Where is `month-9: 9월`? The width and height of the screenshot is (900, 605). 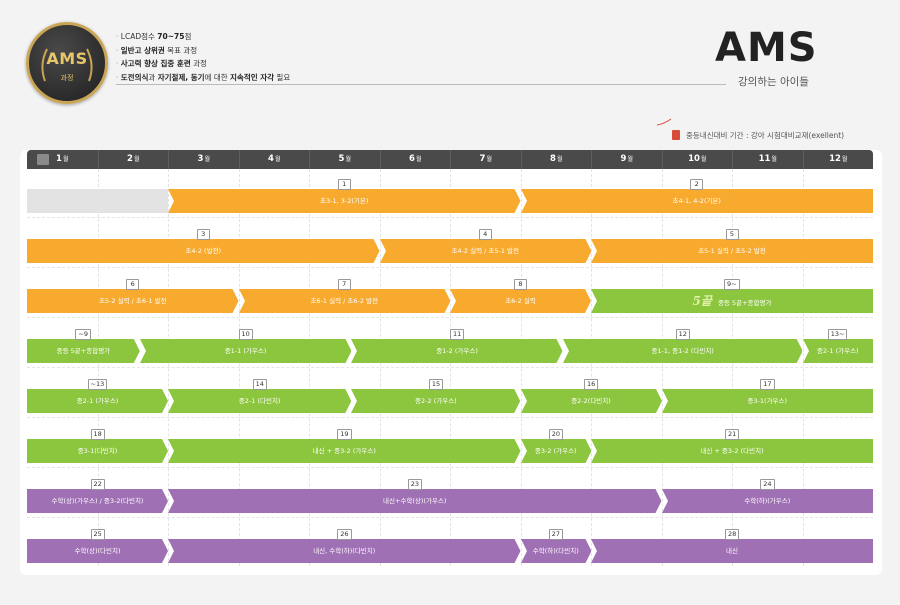 month-9: 9월 is located at coordinates (626, 159).